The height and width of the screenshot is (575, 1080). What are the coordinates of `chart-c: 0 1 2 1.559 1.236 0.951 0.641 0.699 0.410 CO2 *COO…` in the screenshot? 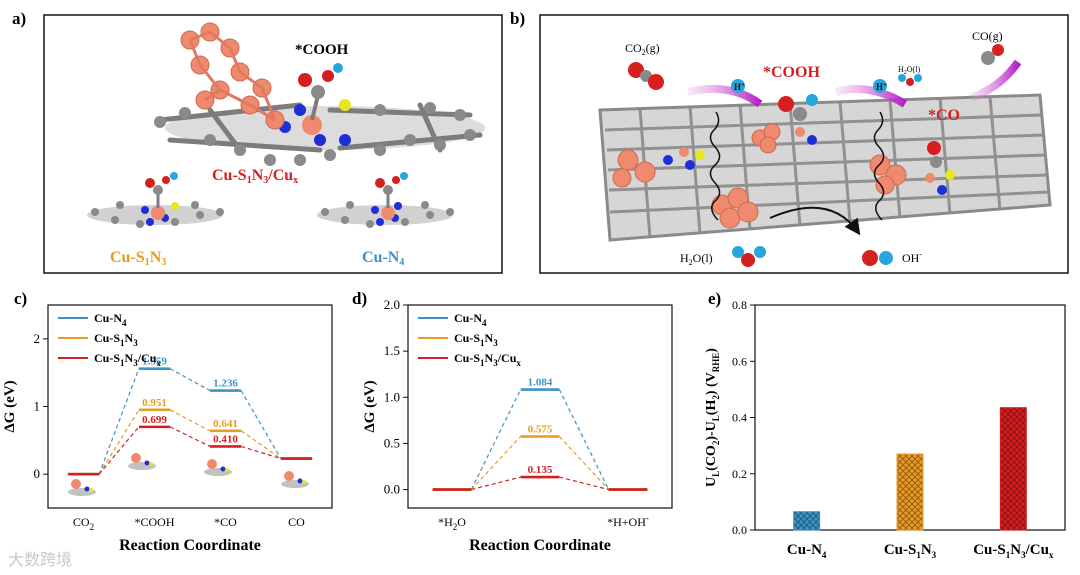 It's located at (167, 429).